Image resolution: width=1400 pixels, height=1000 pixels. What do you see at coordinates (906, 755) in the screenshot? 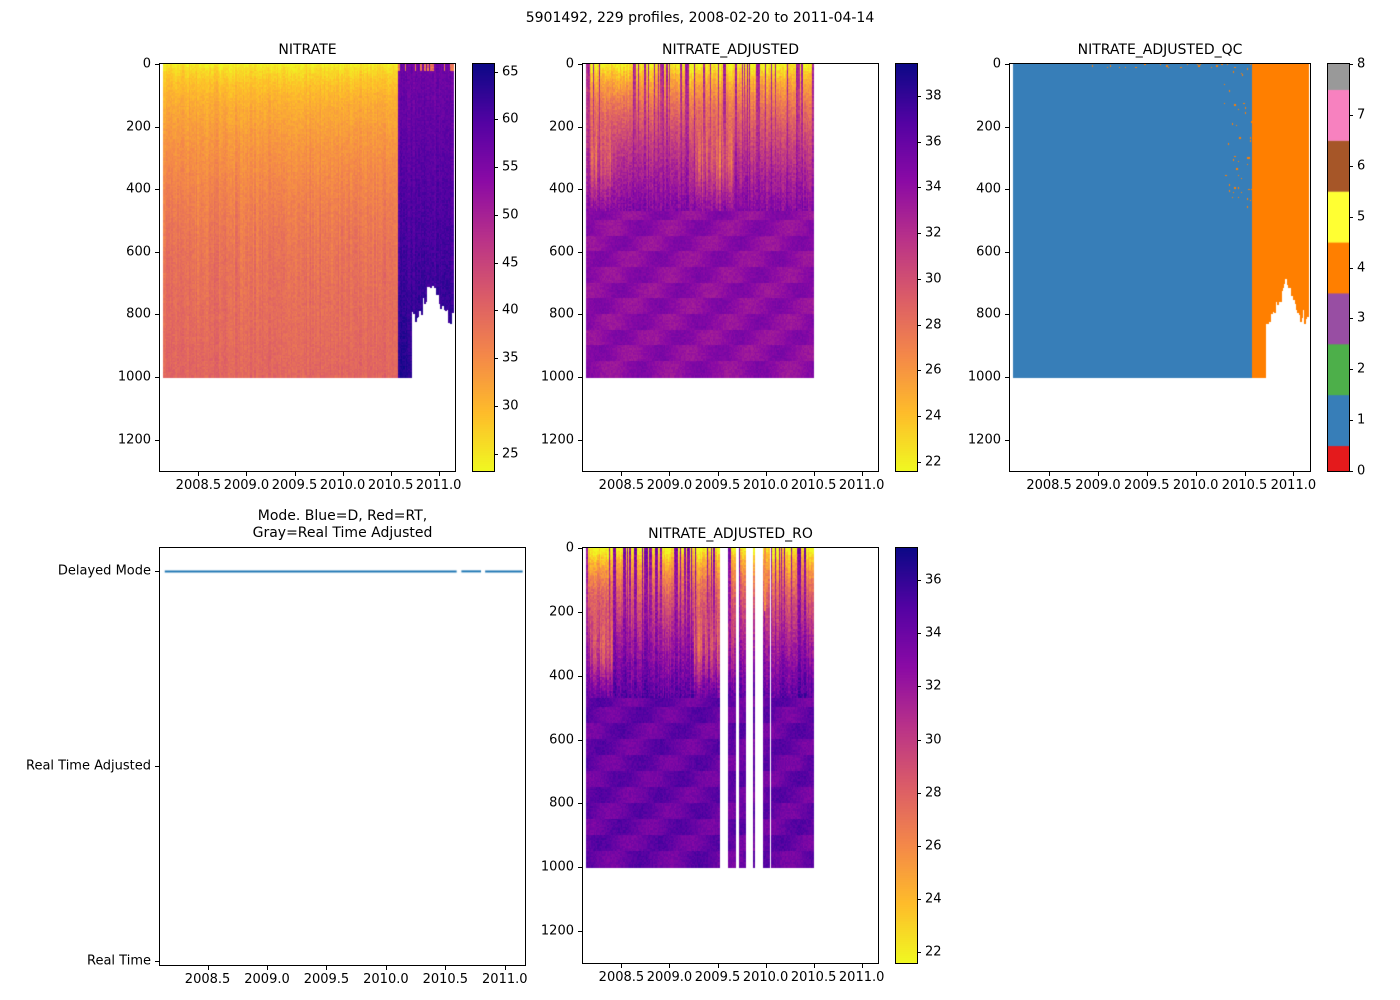
I see `nitrate-adjusted-ro-colorbar-canvas` at bounding box center [906, 755].